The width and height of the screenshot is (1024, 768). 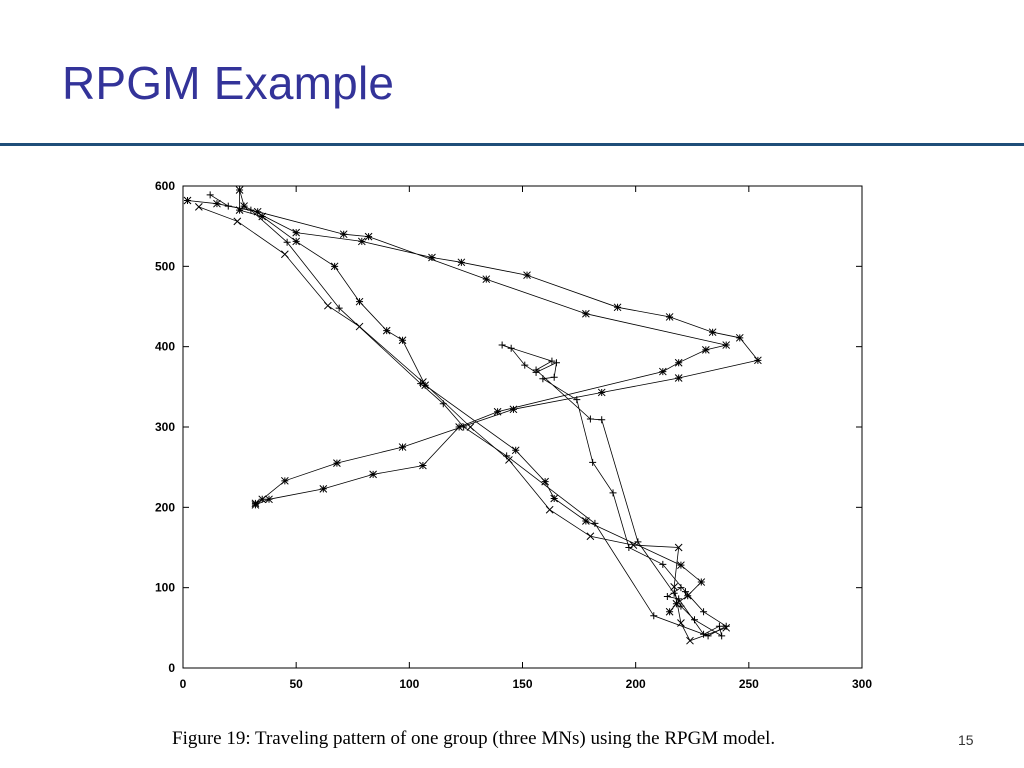 I want to click on x-tick-label: 300, so click(x=862, y=684).